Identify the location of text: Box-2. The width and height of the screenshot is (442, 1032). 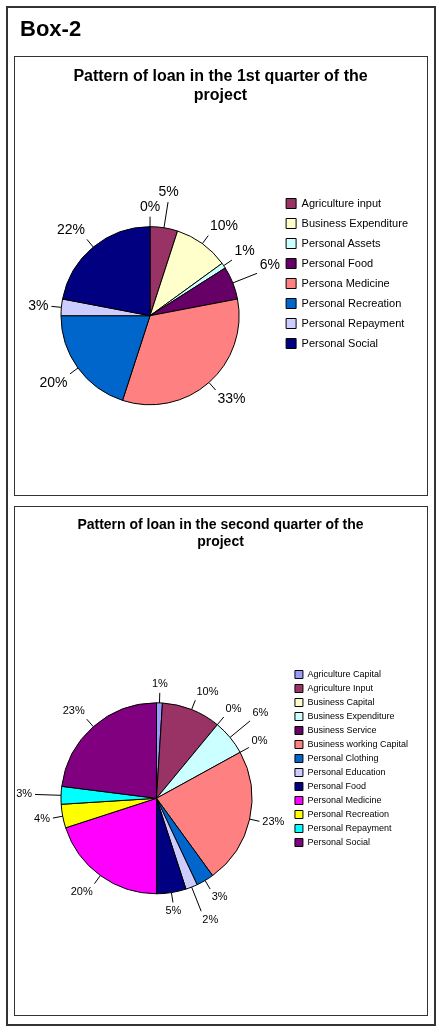
(51, 29).